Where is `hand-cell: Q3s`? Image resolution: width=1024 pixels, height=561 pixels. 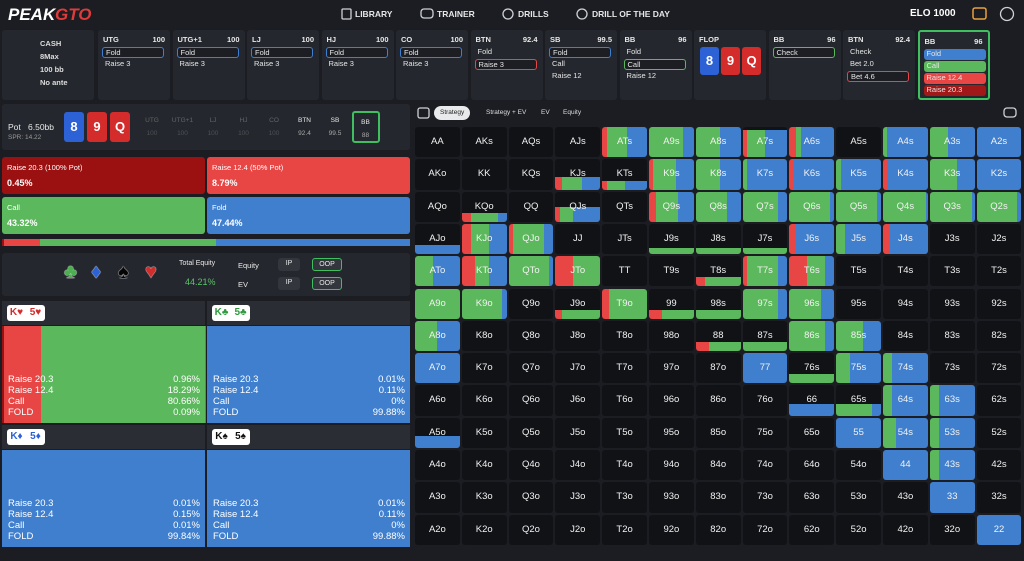
hand-cell: Q3s is located at coordinates (952, 206).